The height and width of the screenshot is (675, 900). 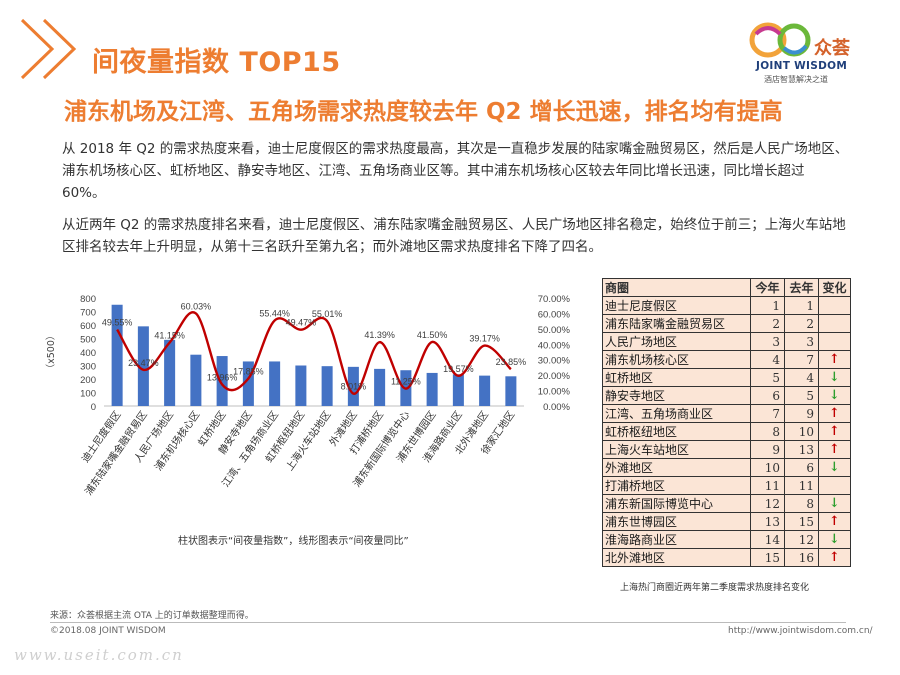 I want to click on header-last-year: 去年, so click(x=801, y=287).